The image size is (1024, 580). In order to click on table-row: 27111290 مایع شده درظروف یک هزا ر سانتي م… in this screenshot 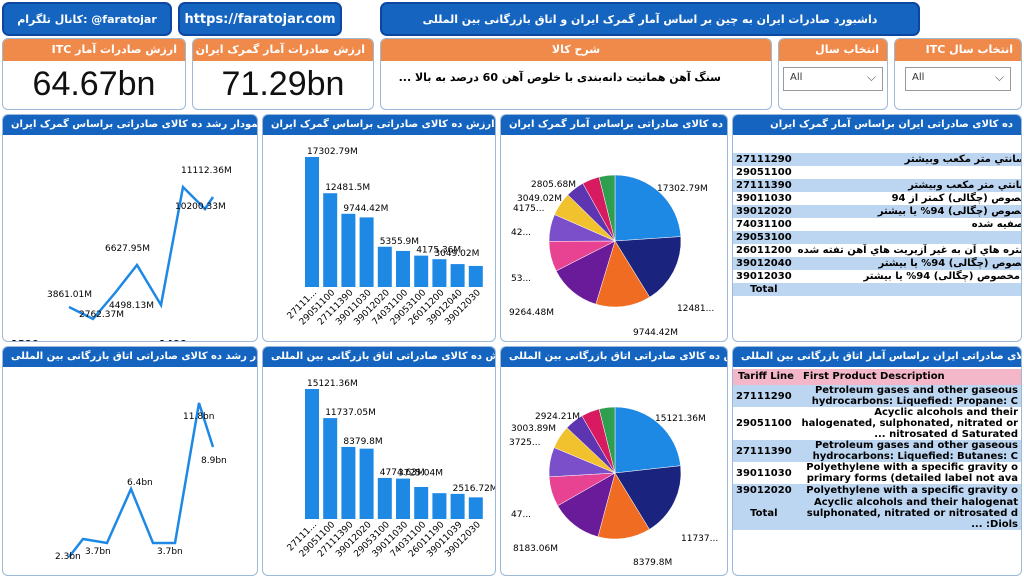, I will do `click(877, 159)`.